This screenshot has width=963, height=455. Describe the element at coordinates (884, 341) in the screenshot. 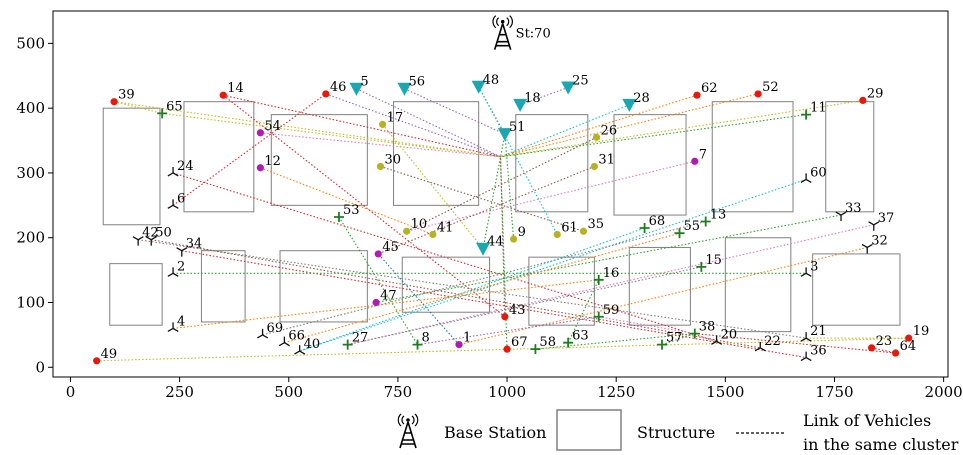

I see `vehicle-label: 23` at that location.